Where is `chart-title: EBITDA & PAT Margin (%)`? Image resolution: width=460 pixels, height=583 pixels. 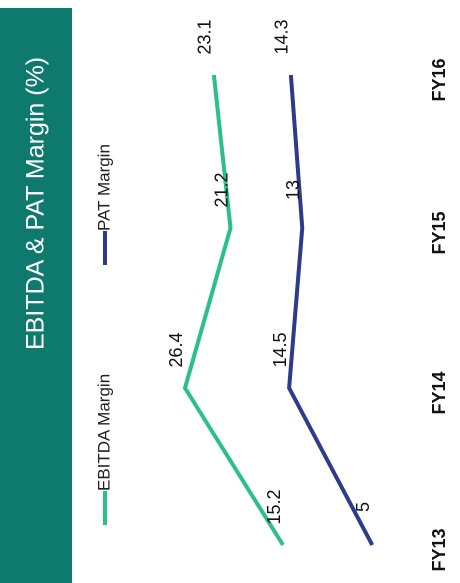
chart-title: EBITDA & PAT Margin (%) is located at coordinates (36, 203).